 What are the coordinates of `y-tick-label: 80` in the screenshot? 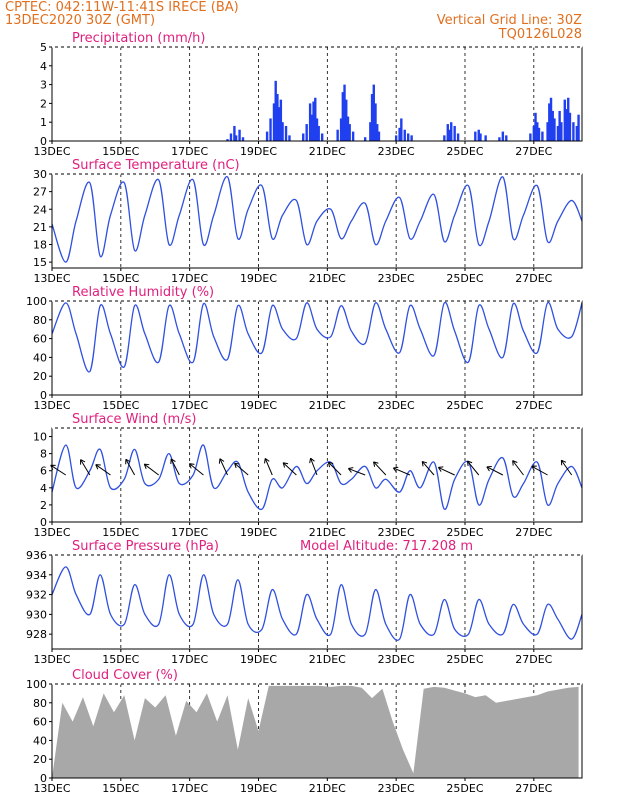 It's located at (40, 320).